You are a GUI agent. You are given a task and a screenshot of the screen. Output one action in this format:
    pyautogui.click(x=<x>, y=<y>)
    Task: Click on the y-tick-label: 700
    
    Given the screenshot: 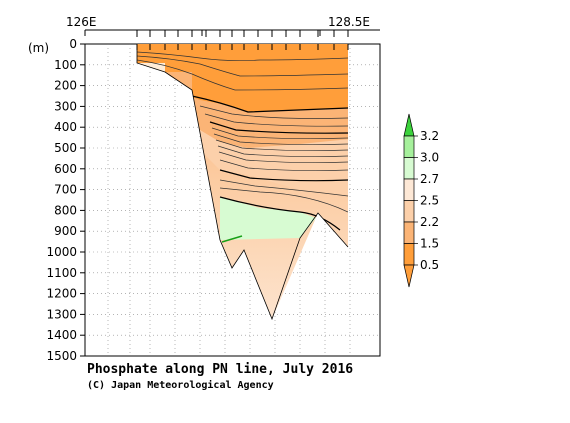 What is the action you would take?
    pyautogui.click(x=65, y=190)
    